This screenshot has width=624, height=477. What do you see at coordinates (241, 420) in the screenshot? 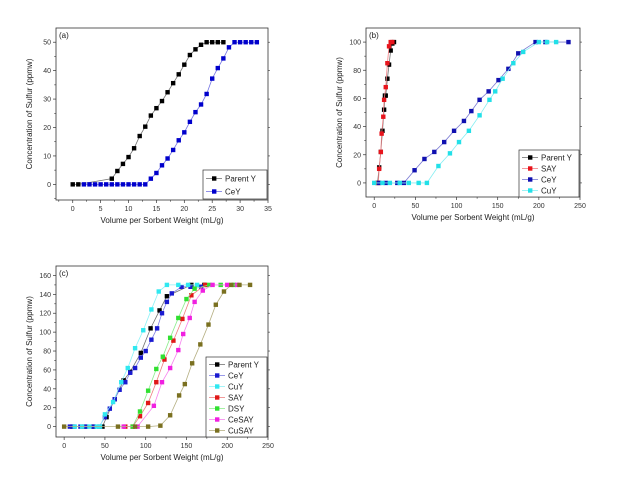
I see `legend-label: CeSAY` at bounding box center [241, 420].